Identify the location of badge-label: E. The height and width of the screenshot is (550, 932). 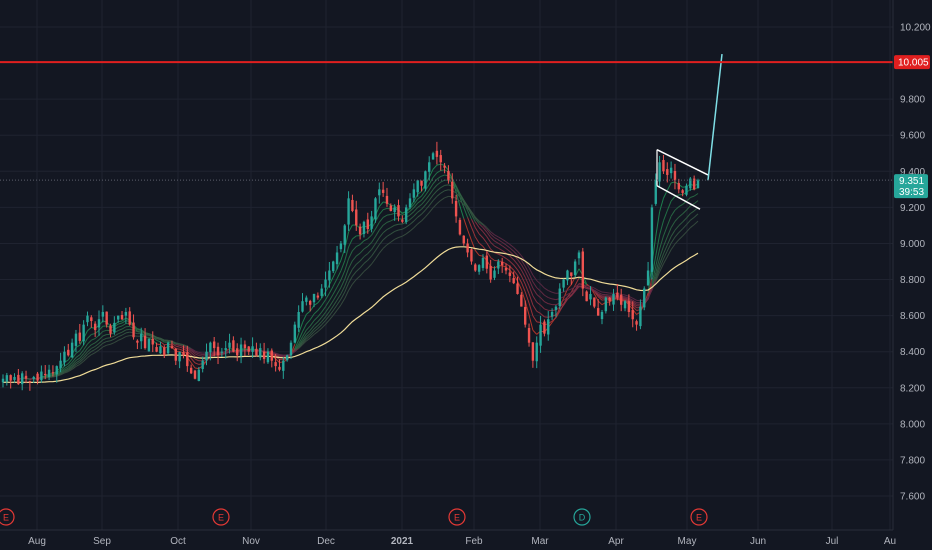
(221, 518).